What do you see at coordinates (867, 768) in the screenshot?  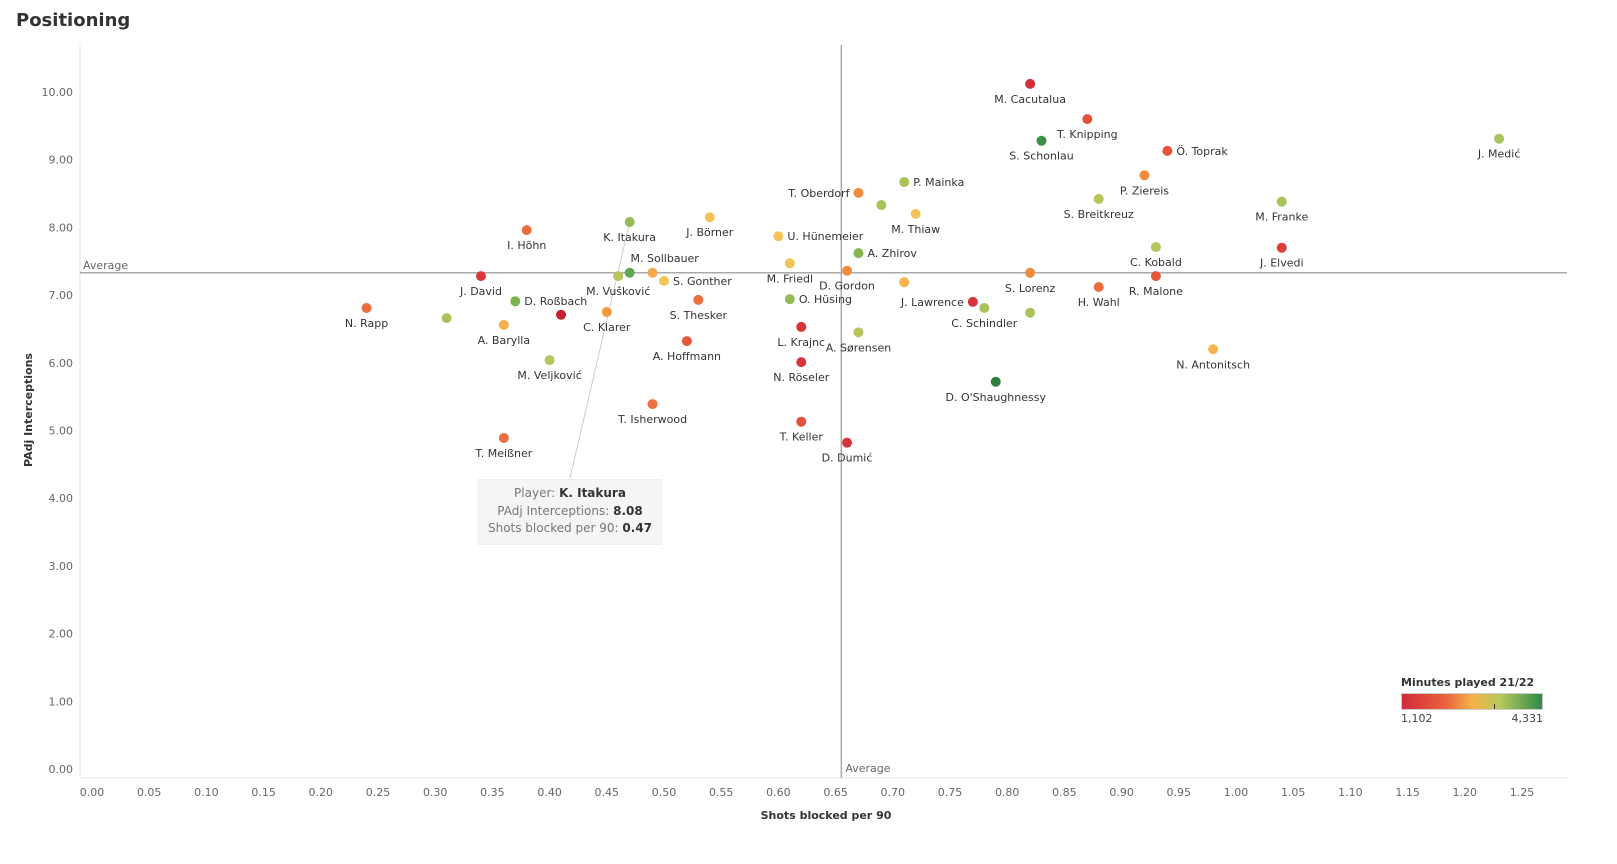 I see `x-average-label: Average` at bounding box center [867, 768].